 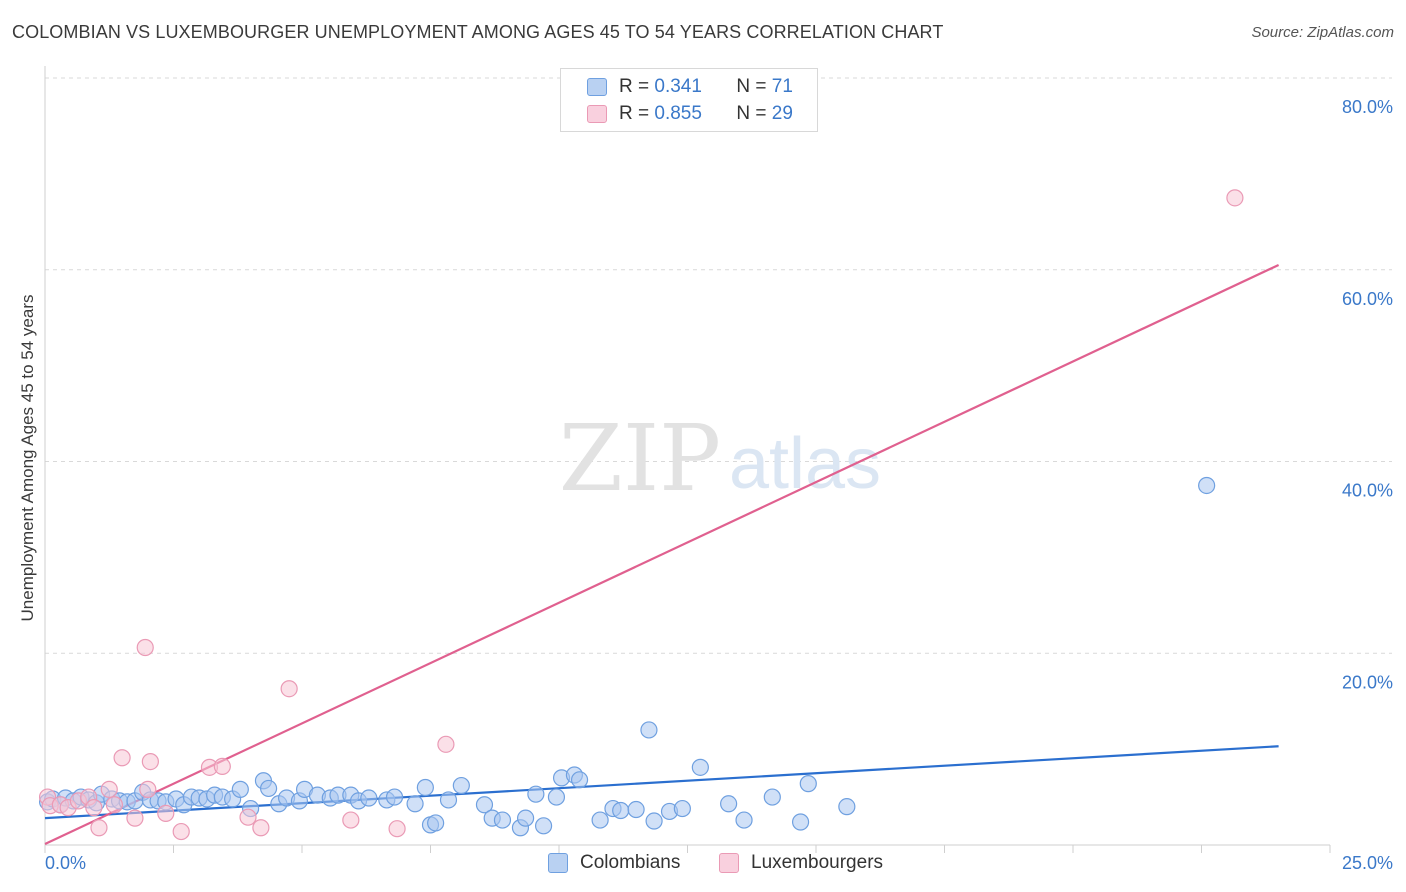 What do you see at coordinates (817, 862) in the screenshot?
I see `series-label-luxembourgers: Luxembourgers` at bounding box center [817, 862].